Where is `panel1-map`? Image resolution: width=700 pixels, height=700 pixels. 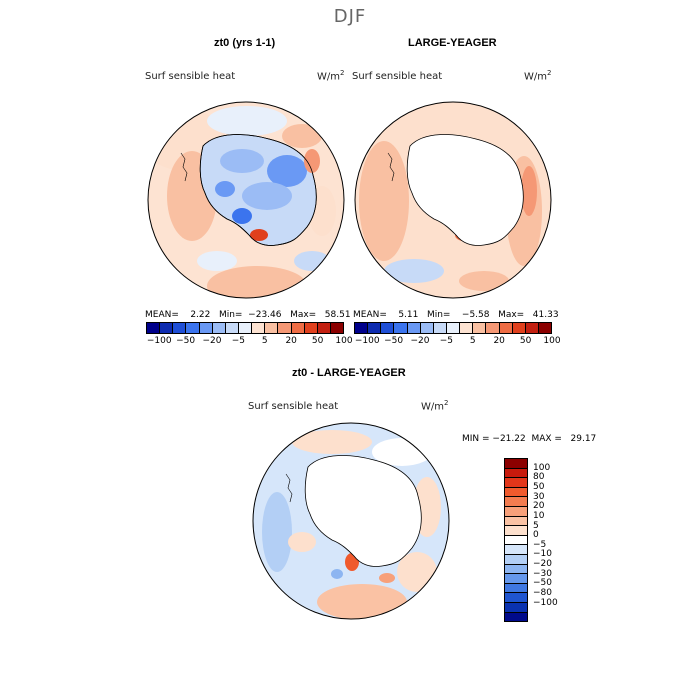
panel1-map is located at coordinates (246, 200).